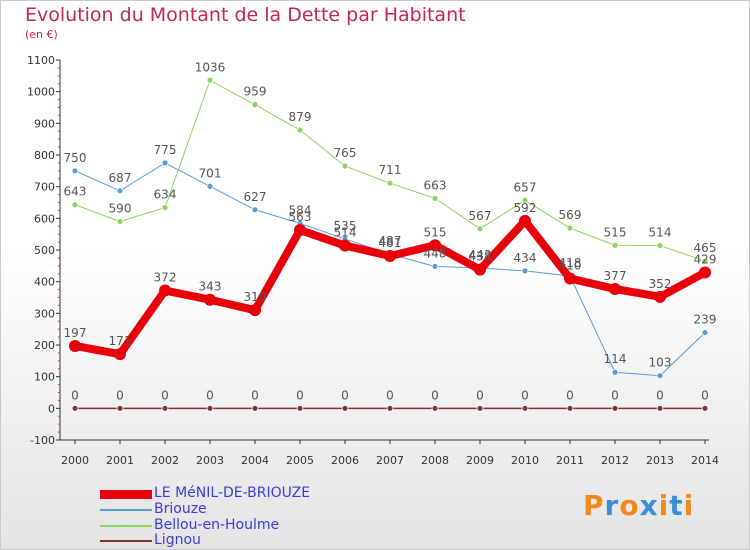  I want to click on logo-letter: o, so click(629, 505).